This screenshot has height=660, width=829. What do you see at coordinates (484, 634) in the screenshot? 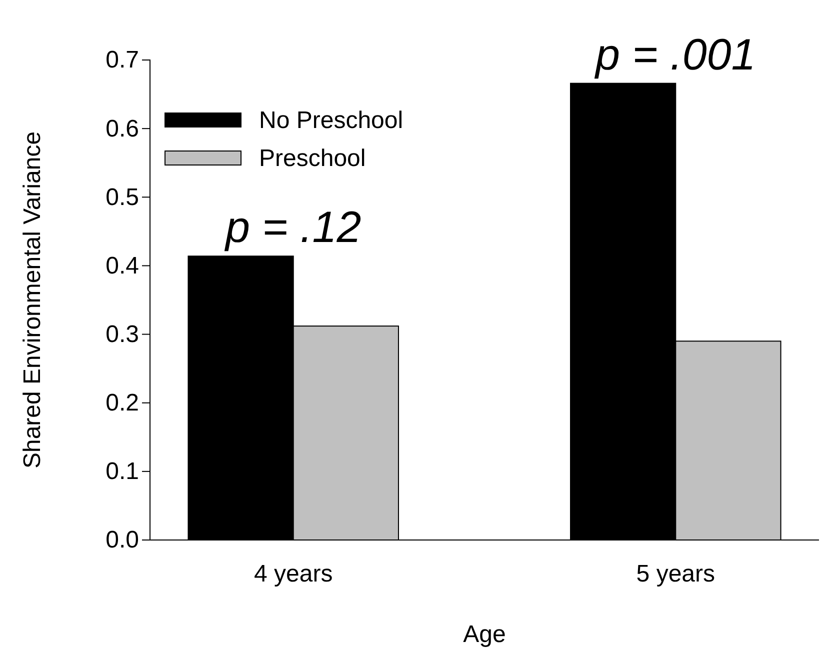
I see `x-axis-title: Age` at bounding box center [484, 634].